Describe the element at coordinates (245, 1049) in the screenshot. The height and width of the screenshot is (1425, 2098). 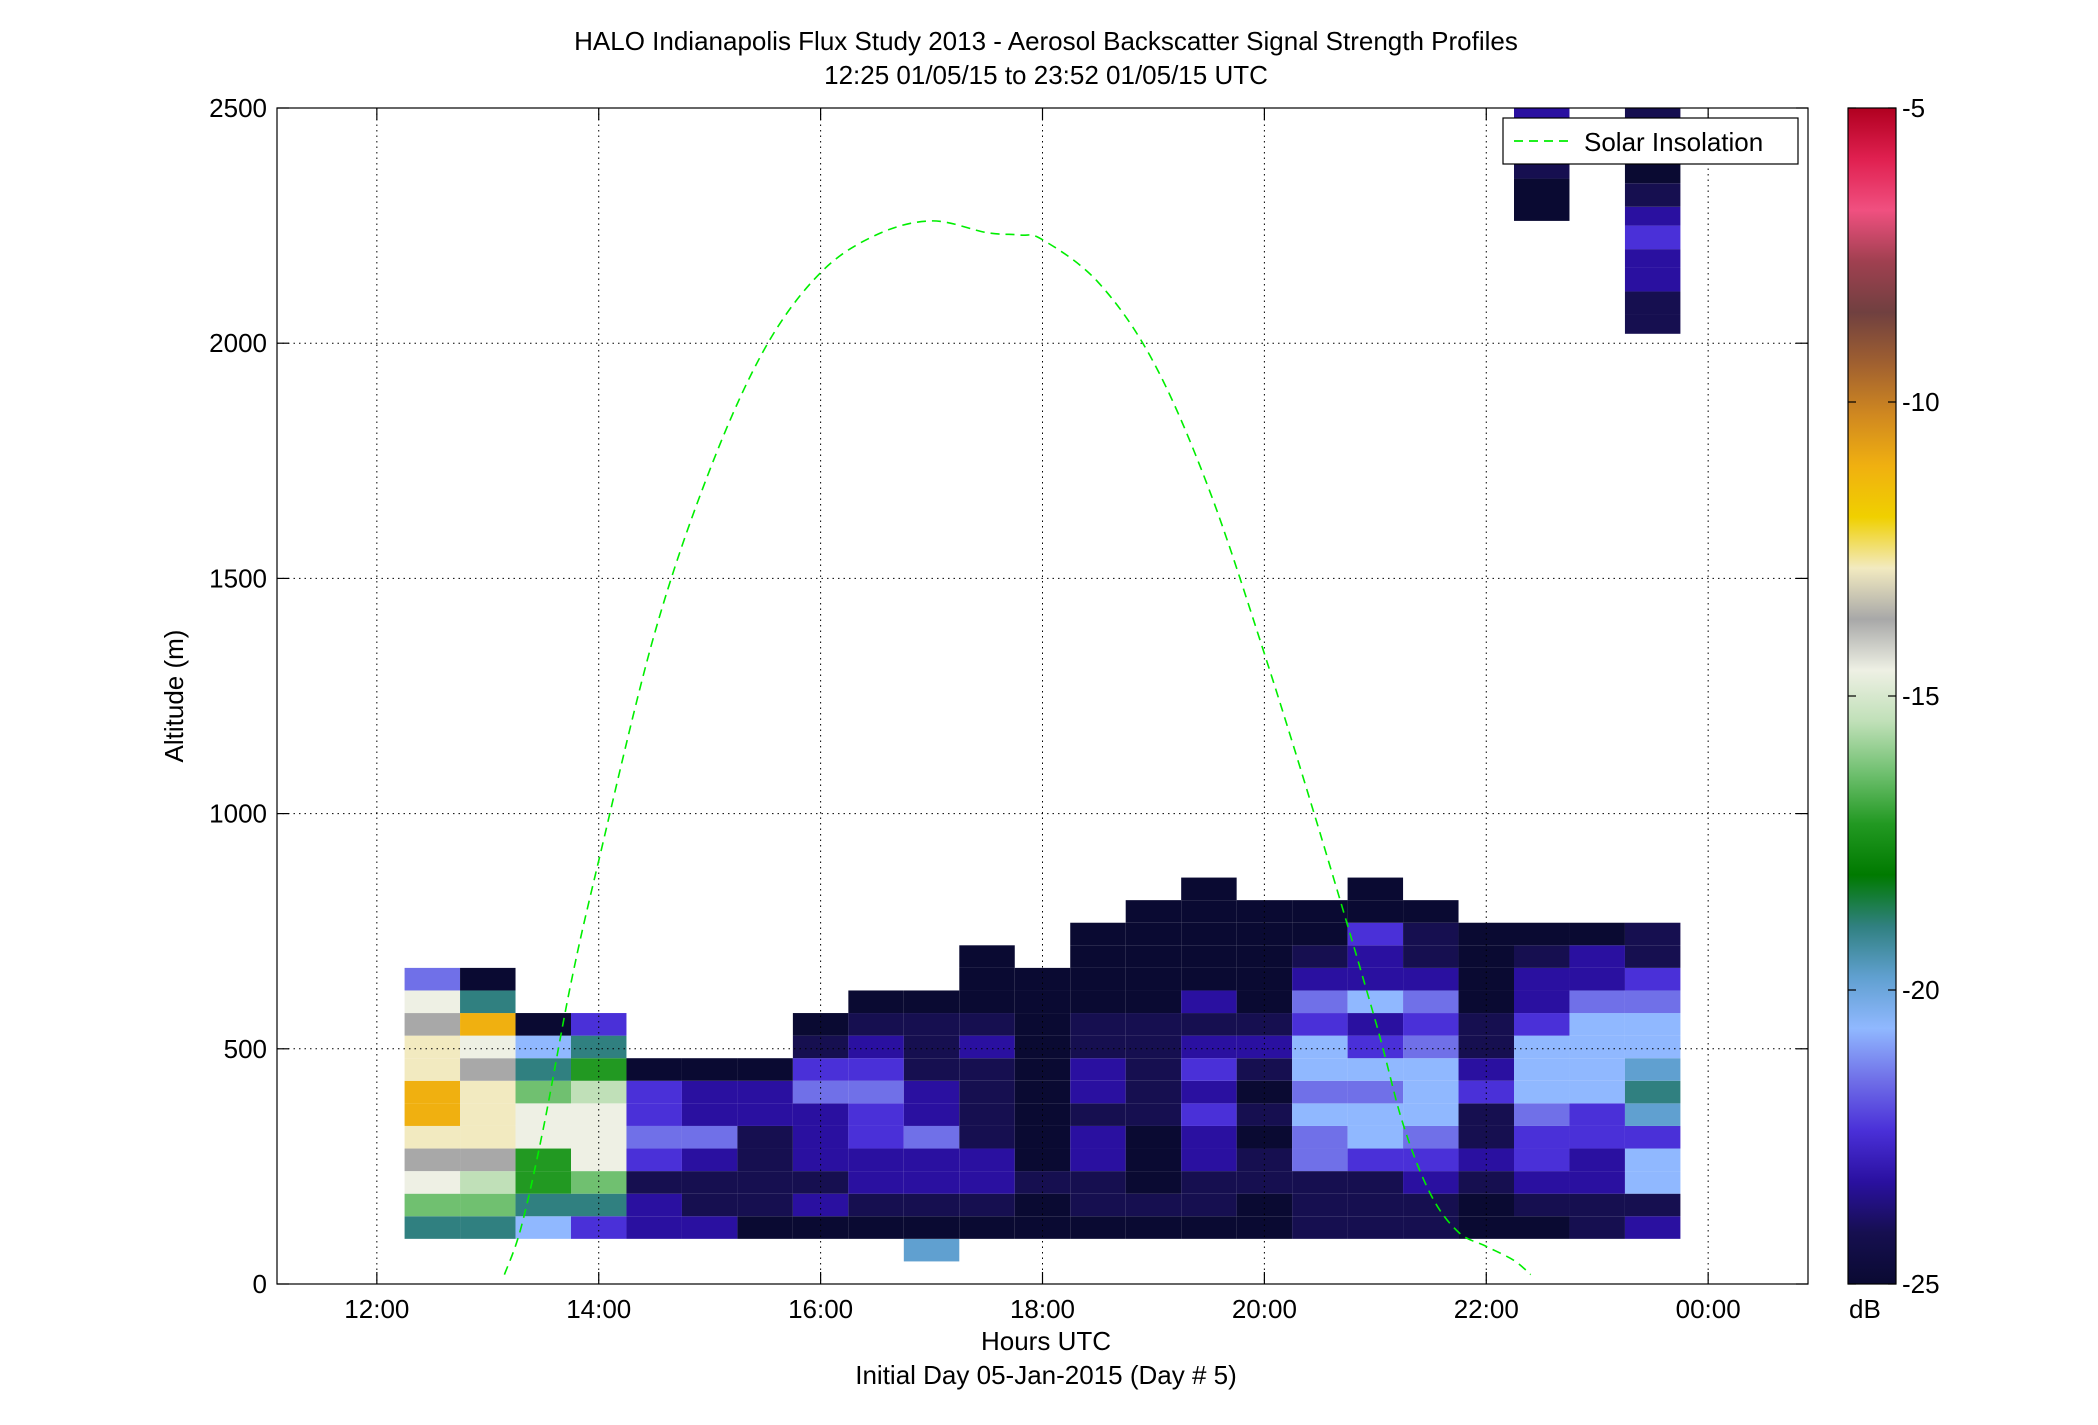
I see `y-tick-label: 500` at that location.